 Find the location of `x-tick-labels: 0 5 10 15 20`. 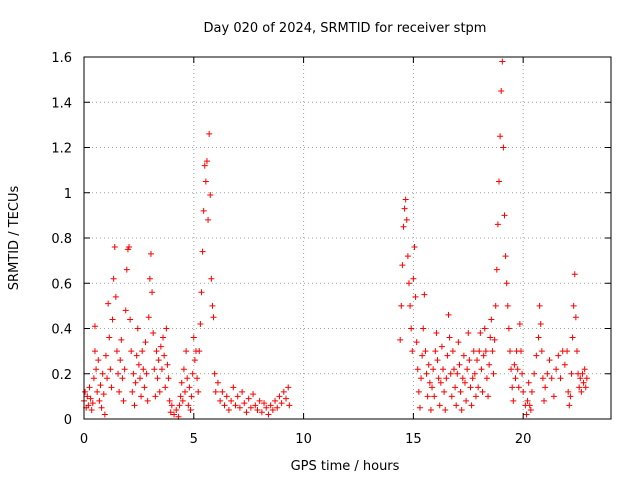

x-tick-labels: 0 5 10 15 20 is located at coordinates (306, 439).